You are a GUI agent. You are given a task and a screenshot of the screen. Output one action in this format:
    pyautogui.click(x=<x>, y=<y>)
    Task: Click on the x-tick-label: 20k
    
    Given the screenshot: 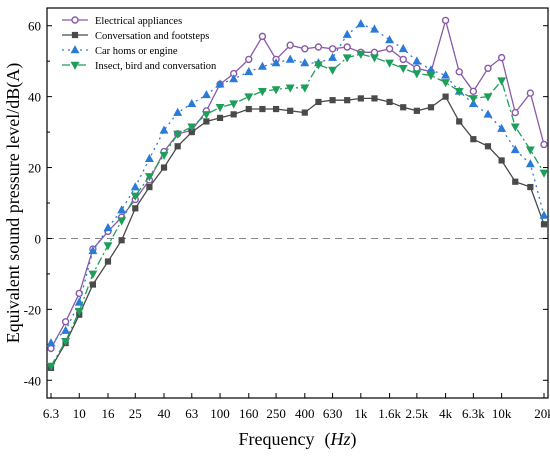 What is the action you would take?
    pyautogui.click(x=542, y=413)
    